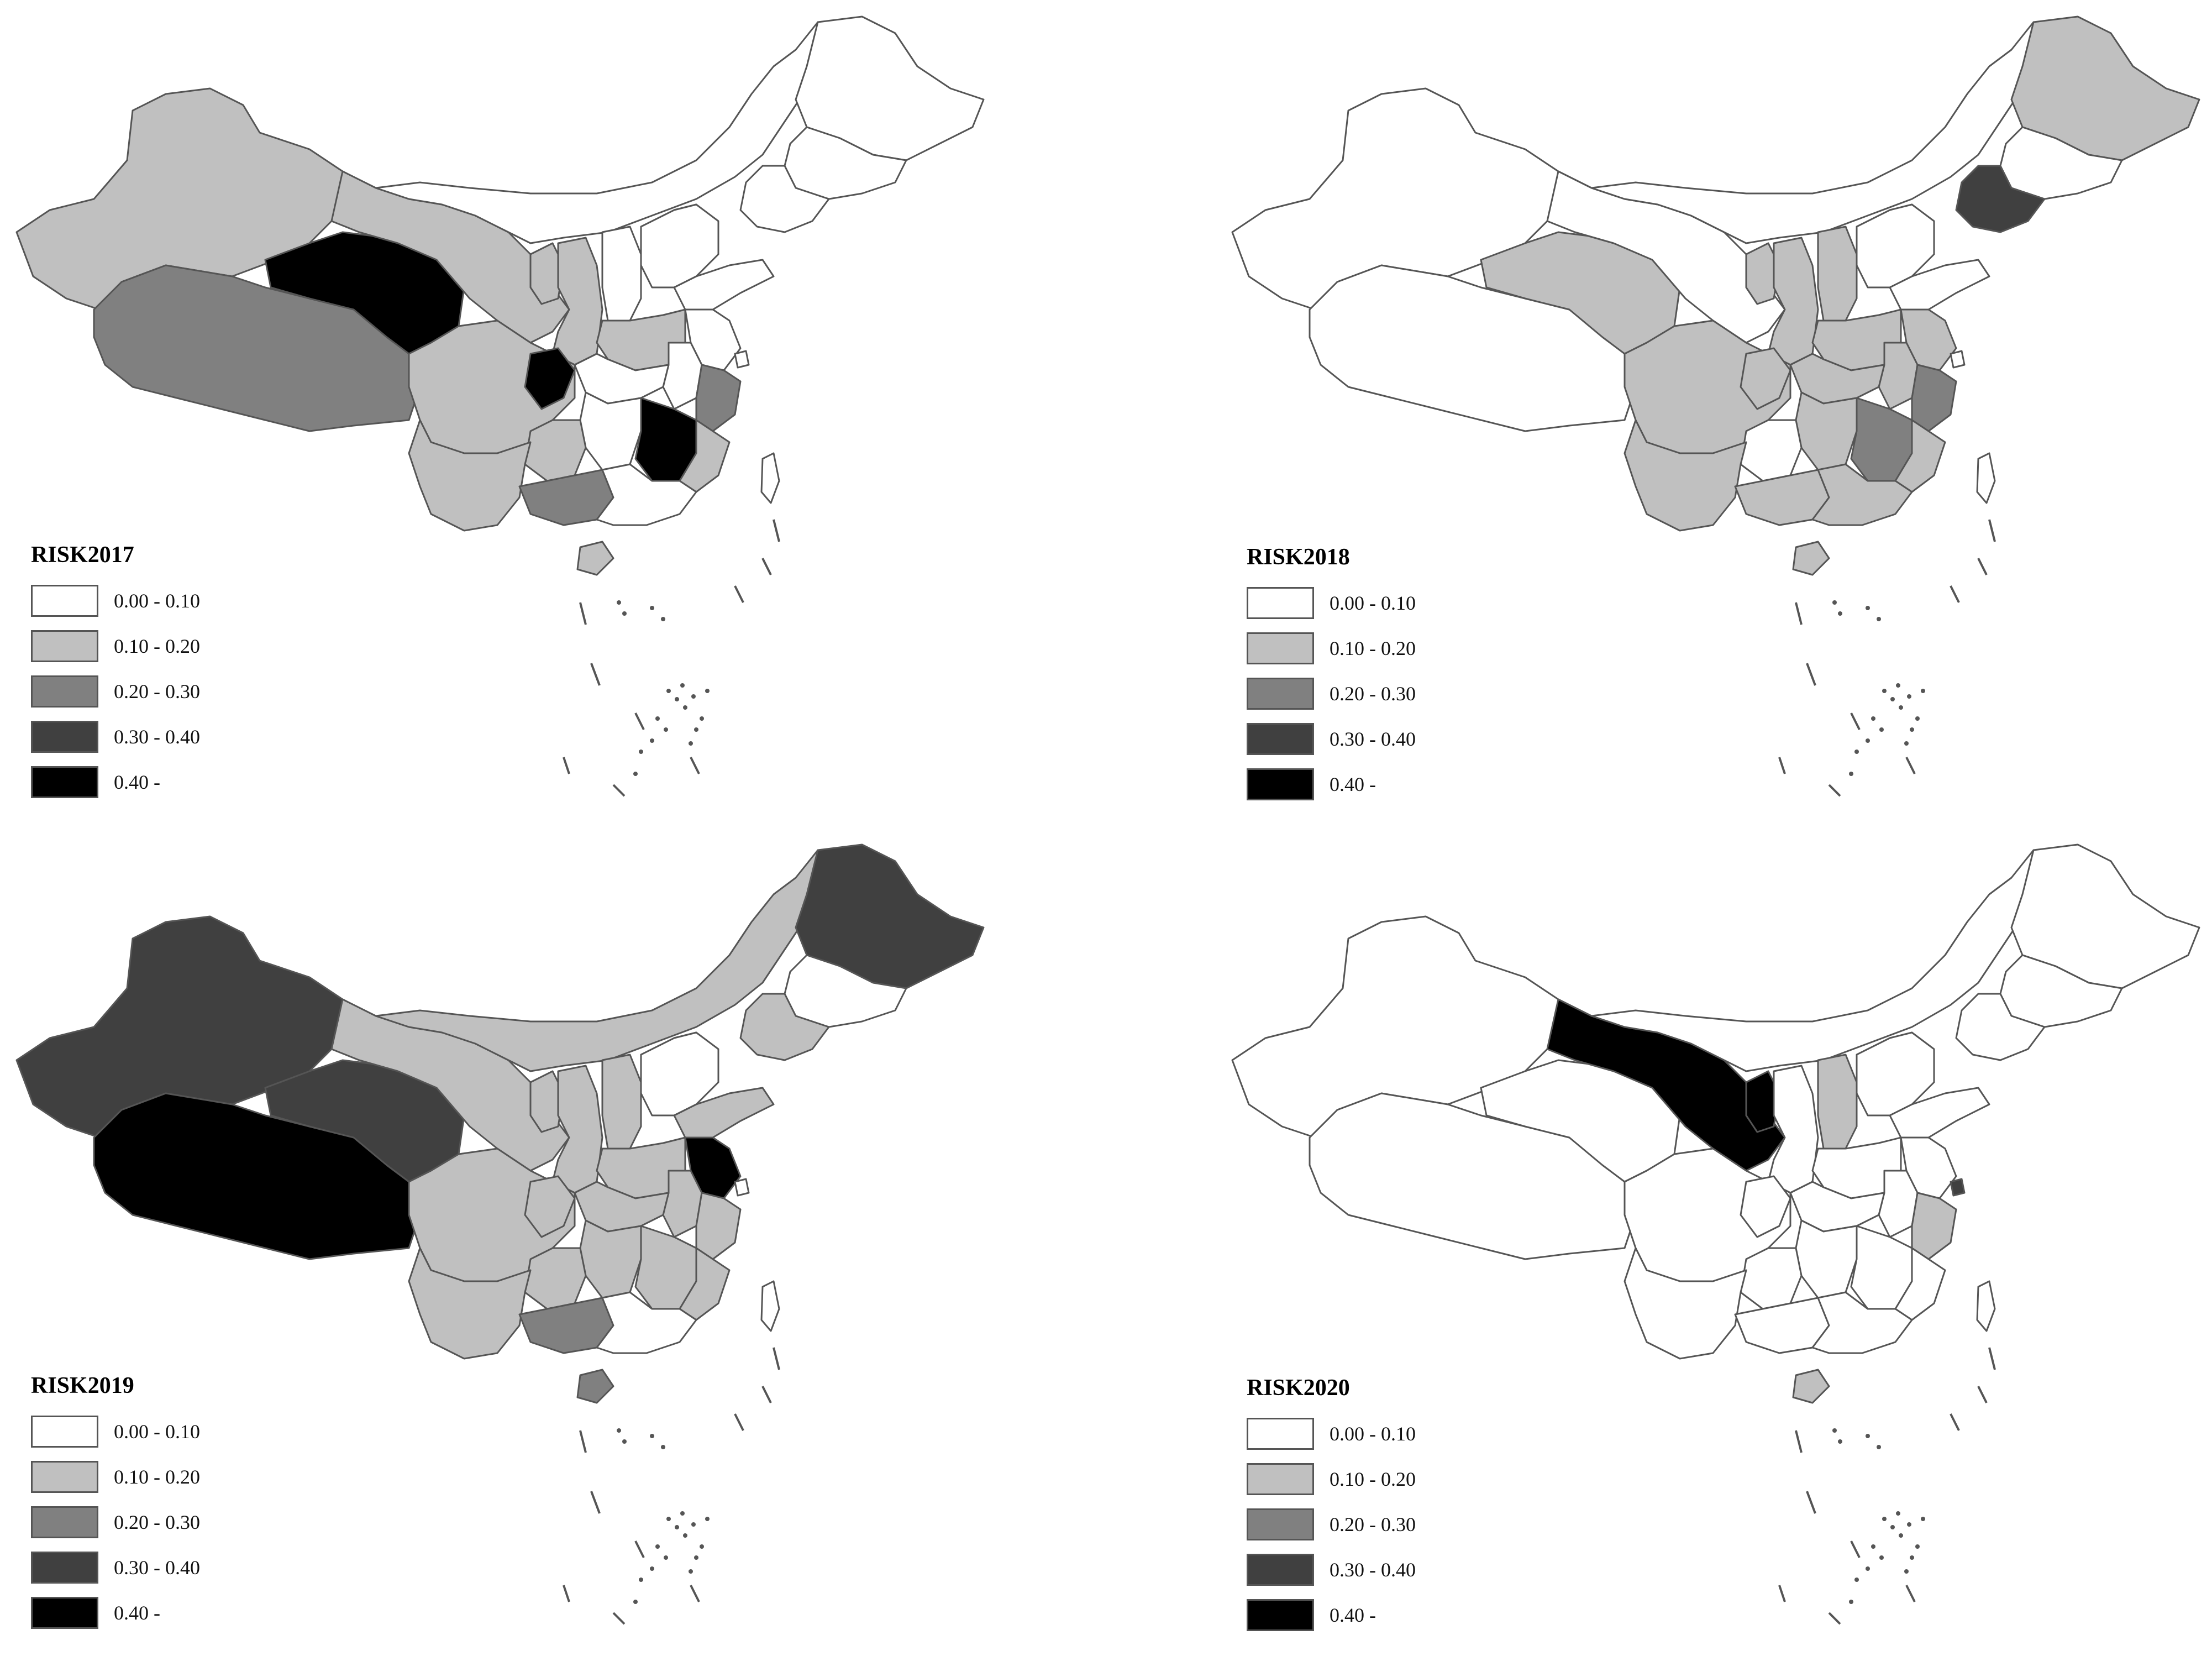 The image size is (2212, 1656). What do you see at coordinates (470, 475) in the screenshot?
I see `region-yunnan` at bounding box center [470, 475].